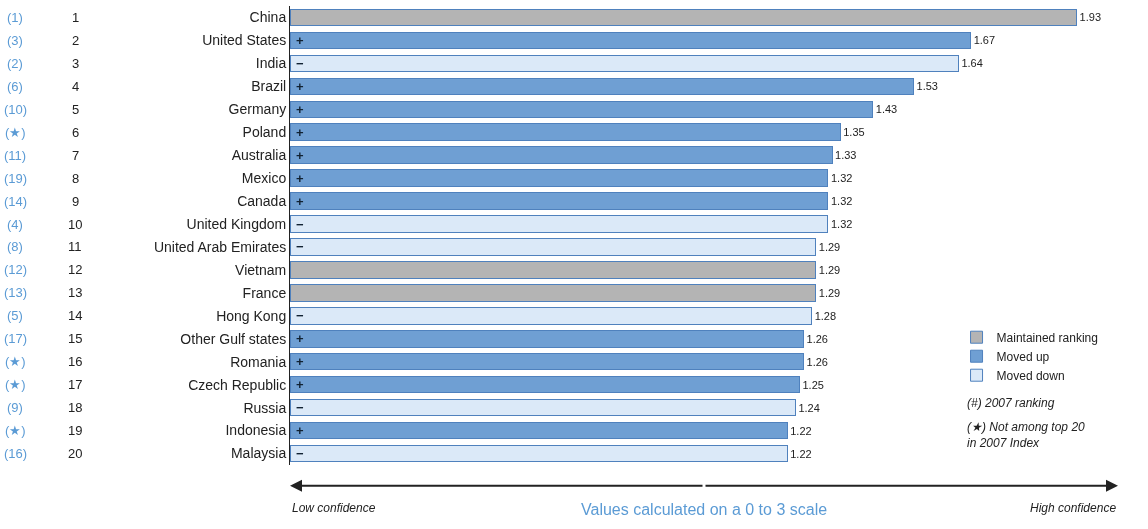 This screenshot has width=1148, height=529. What do you see at coordinates (1090, 17) in the screenshot?
I see `data-label: 1.93` at bounding box center [1090, 17].